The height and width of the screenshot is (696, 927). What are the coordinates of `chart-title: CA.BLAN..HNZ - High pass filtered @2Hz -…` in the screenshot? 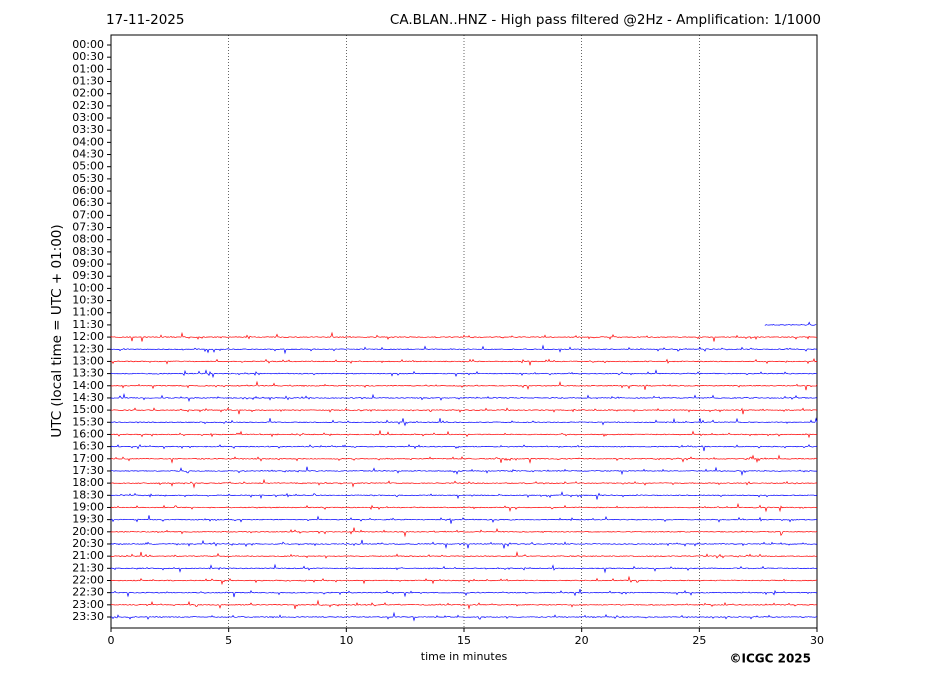 It's located at (605, 20).